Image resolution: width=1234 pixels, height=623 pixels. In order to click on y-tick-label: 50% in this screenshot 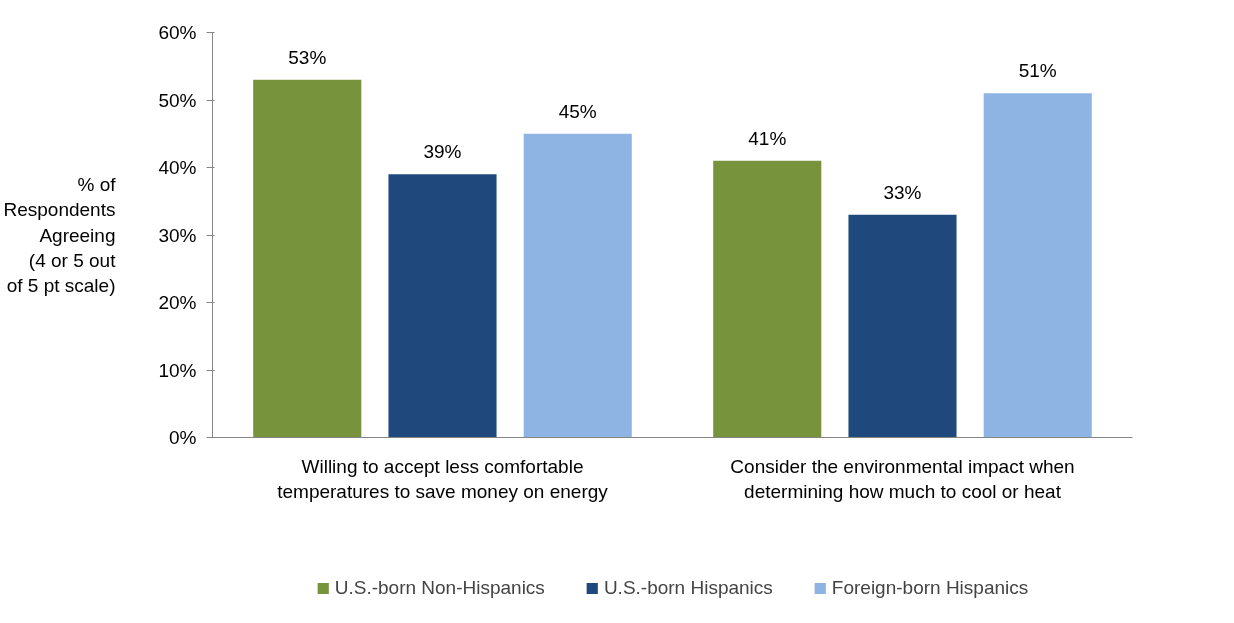, I will do `click(177, 100)`.